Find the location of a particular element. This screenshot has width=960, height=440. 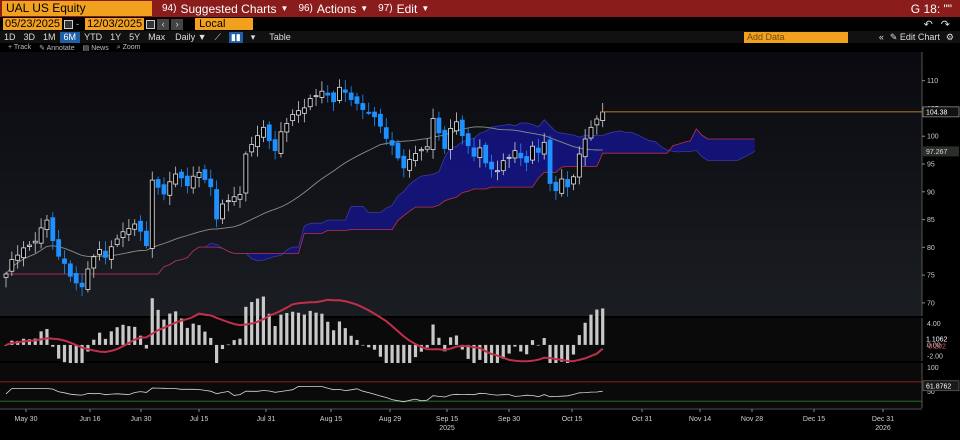

end-date-input: 12/03/2025 is located at coordinates (115, 24).